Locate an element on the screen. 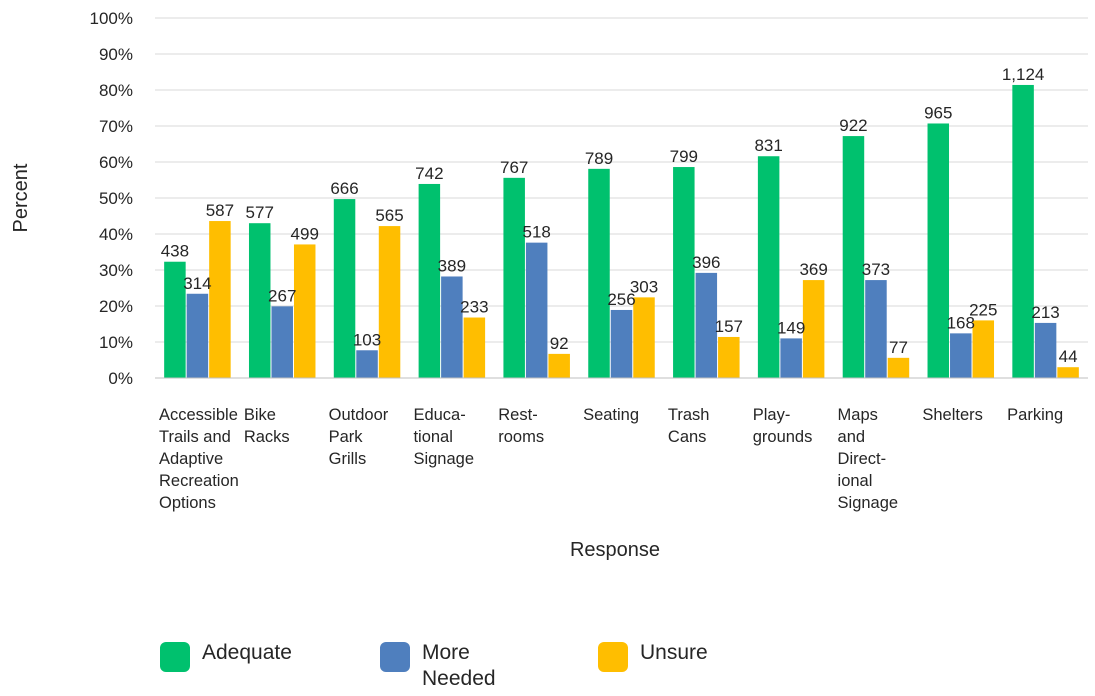 The width and height of the screenshot is (1095, 696). x-category-label: Play-grounds is located at coordinates (783, 426).